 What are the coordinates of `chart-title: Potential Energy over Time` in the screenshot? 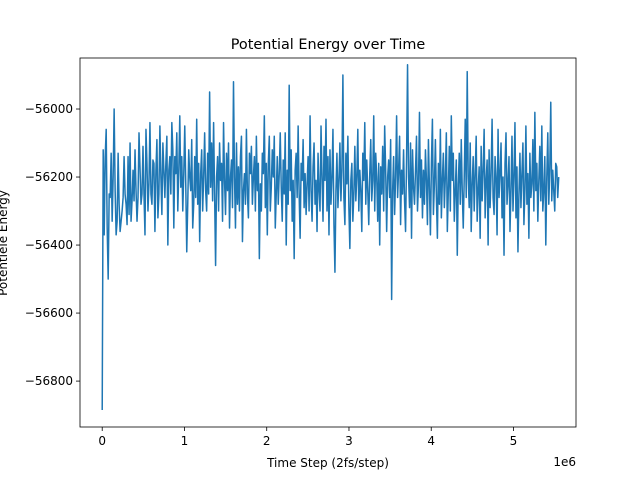 It's located at (328, 45).